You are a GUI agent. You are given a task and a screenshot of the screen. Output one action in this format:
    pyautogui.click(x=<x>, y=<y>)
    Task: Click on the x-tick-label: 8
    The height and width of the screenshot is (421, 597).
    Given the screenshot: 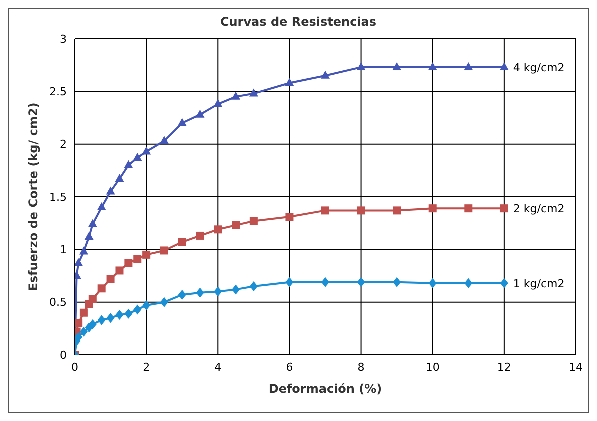 What is the action you would take?
    pyautogui.click(x=361, y=367)
    